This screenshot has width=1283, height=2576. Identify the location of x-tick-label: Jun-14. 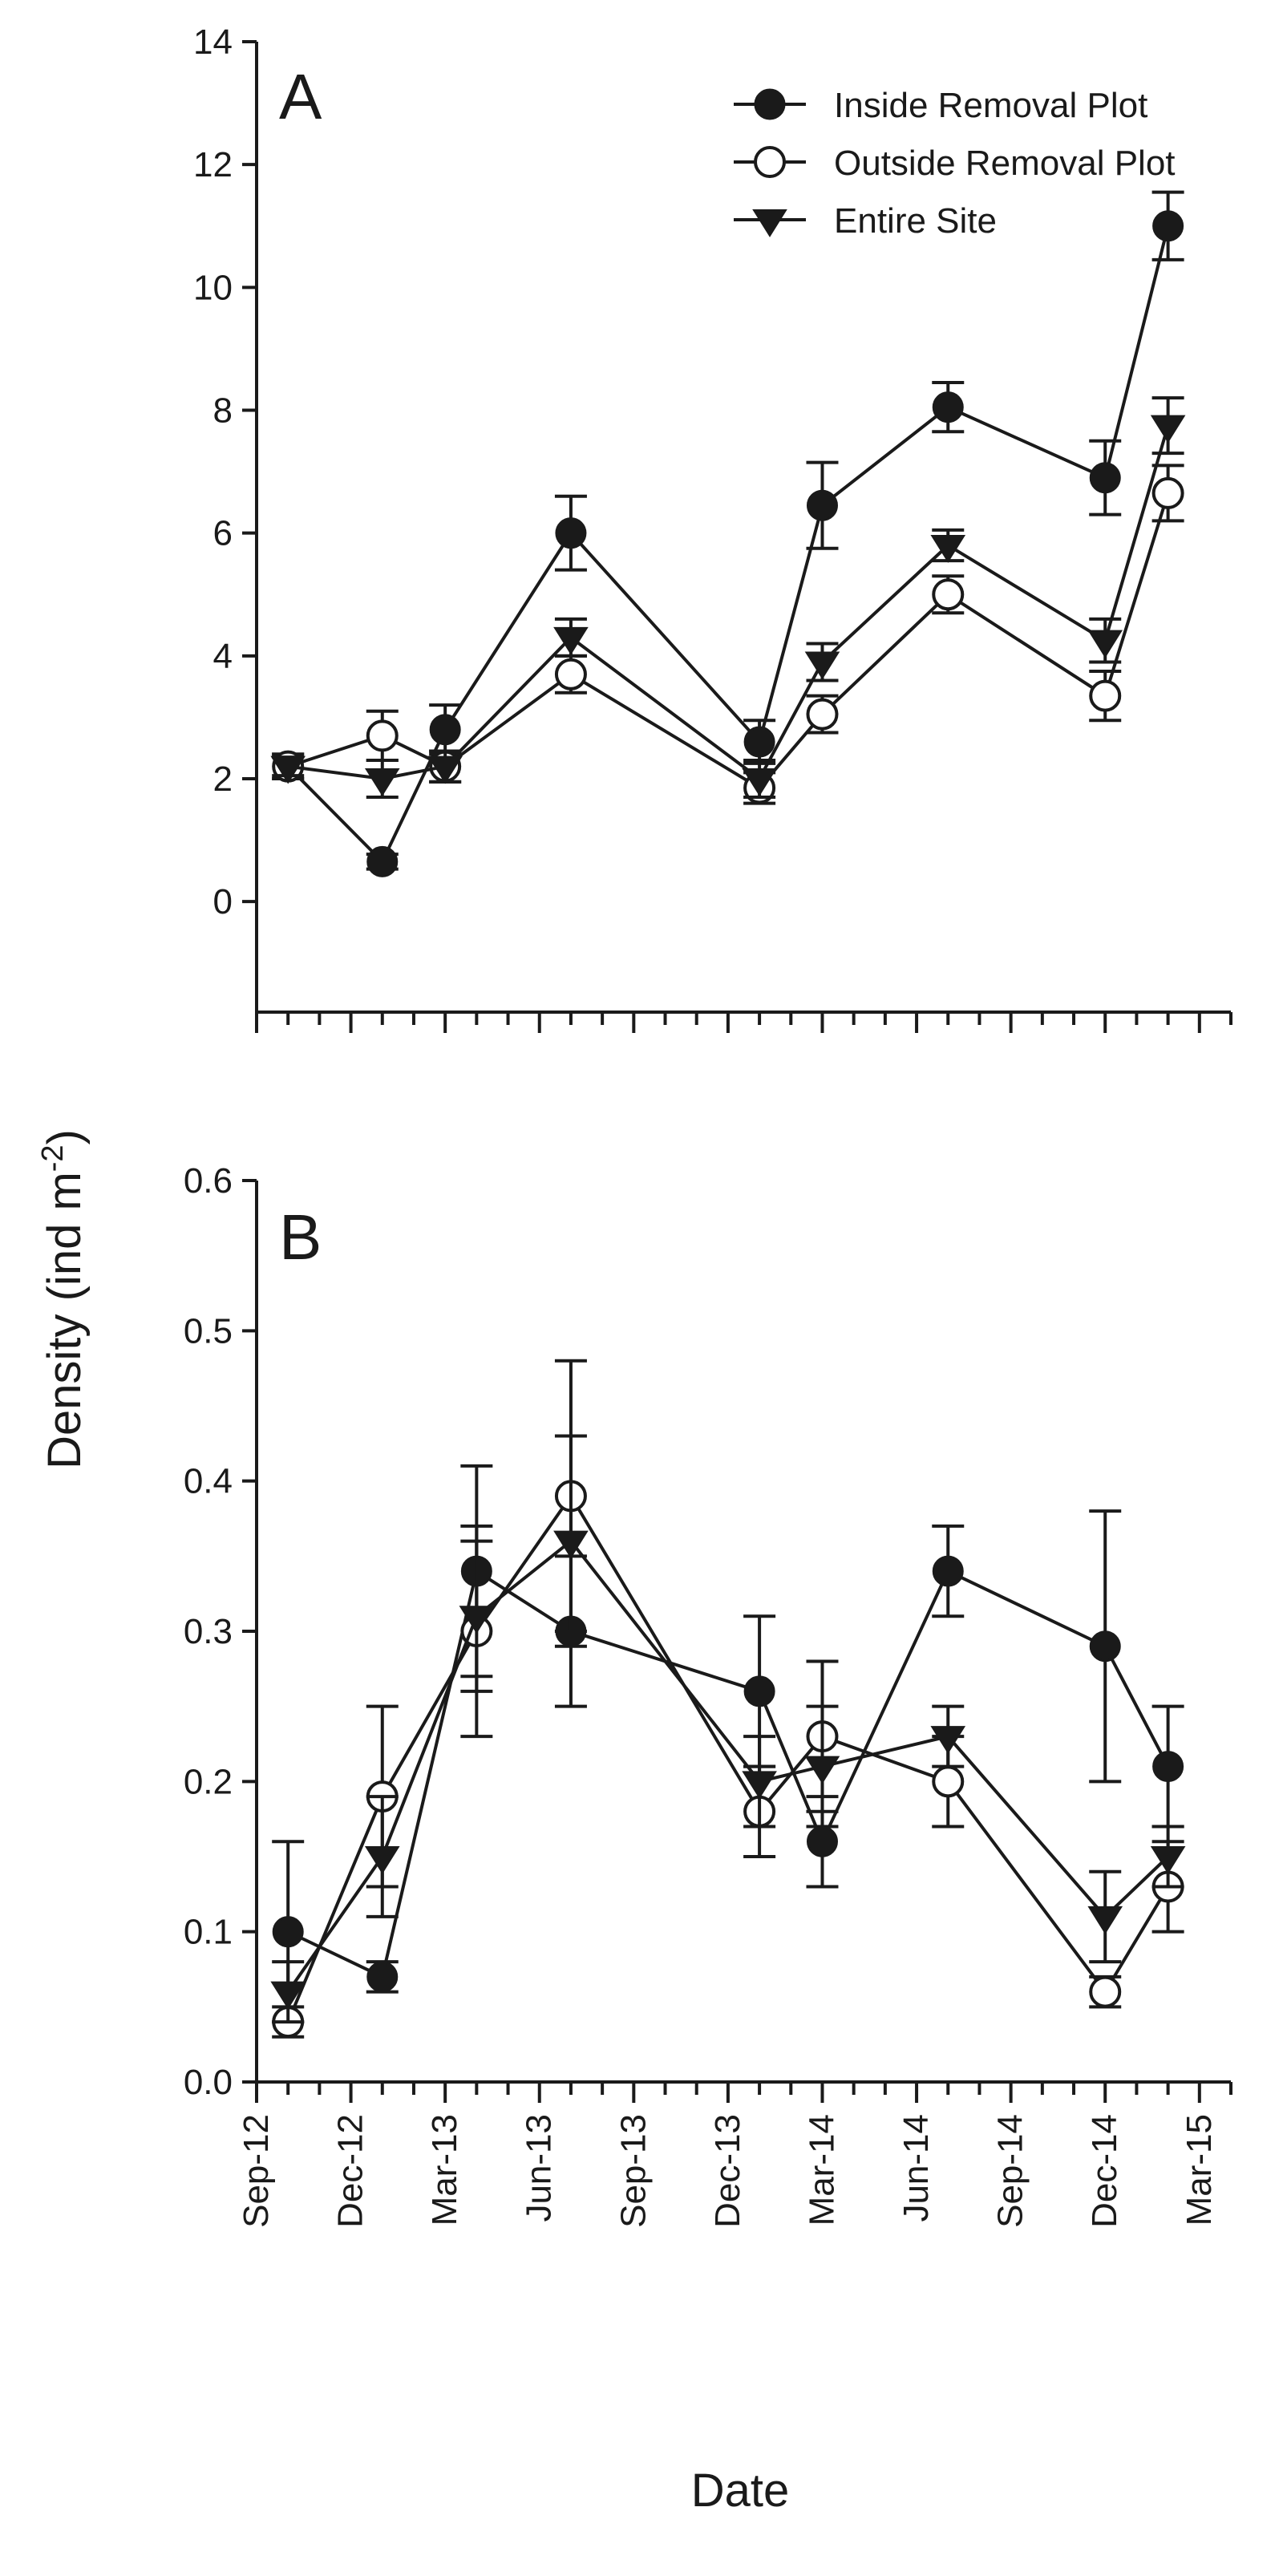
(916, 2168).